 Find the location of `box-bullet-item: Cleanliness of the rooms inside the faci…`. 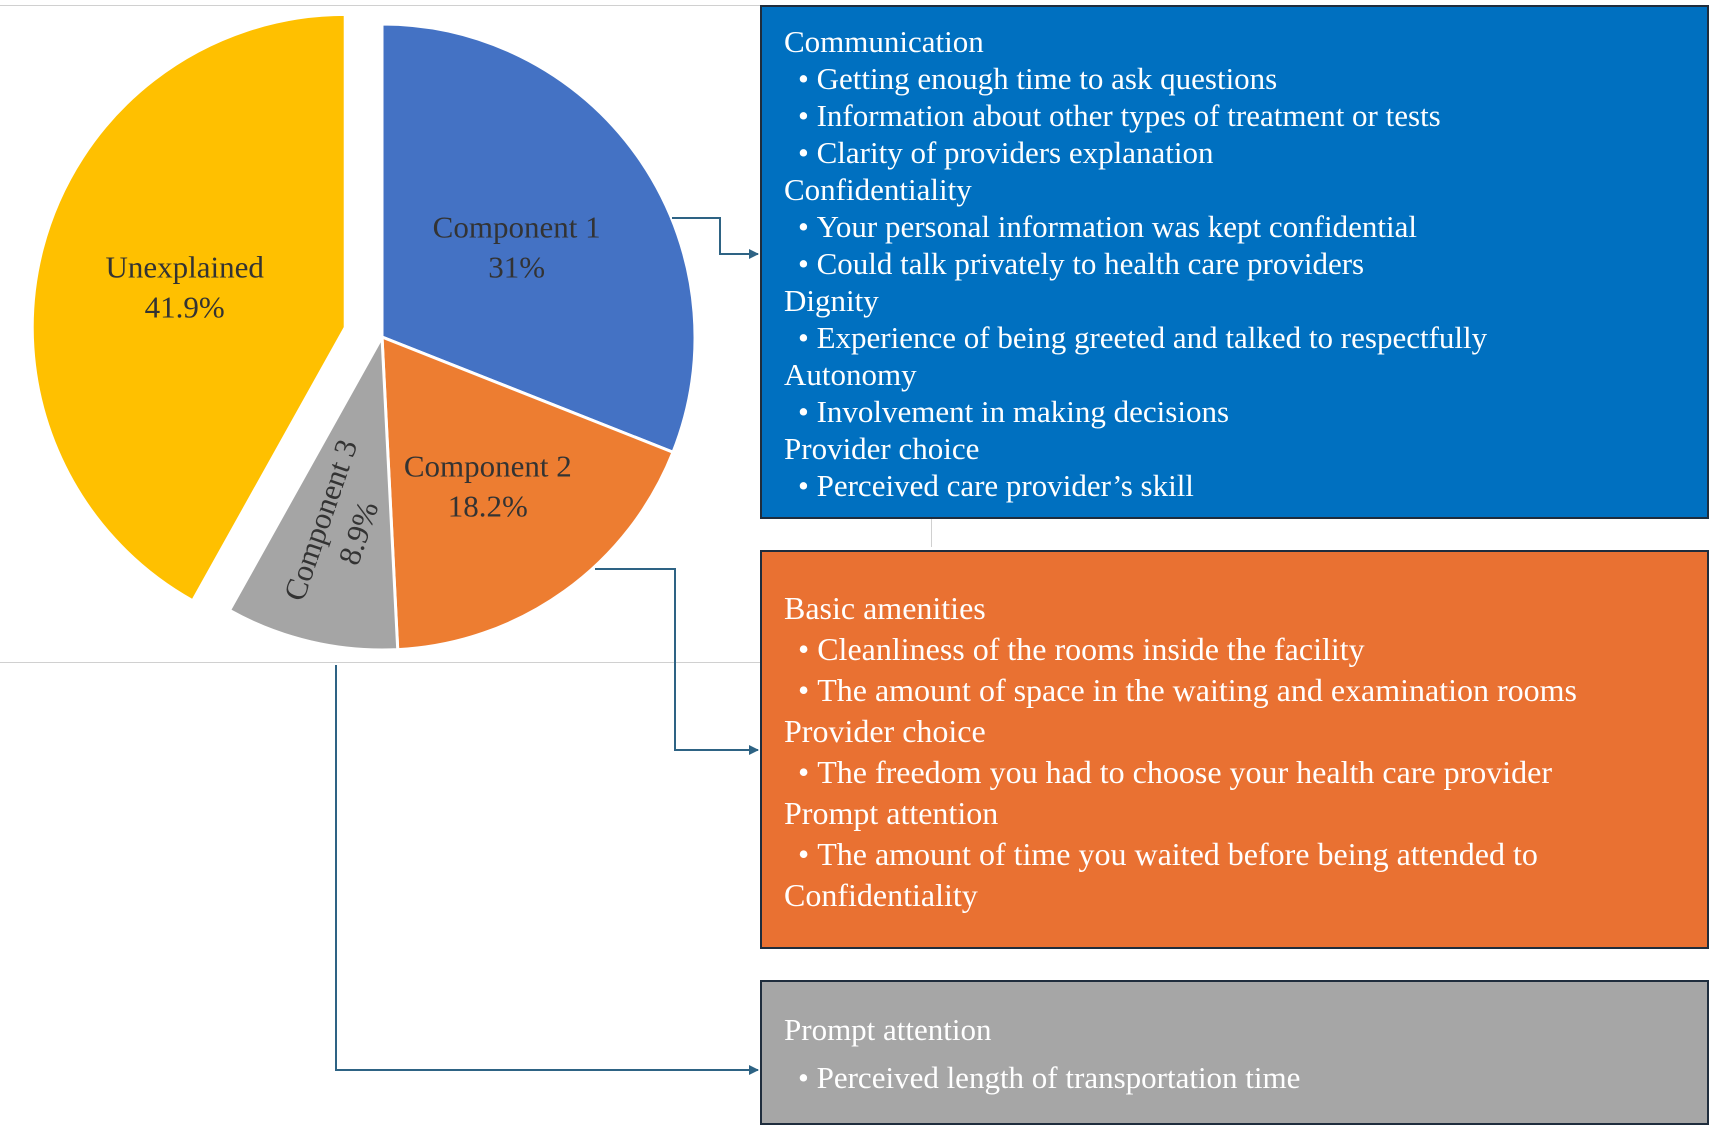

box-bullet-item: Cleanliness of the rooms inside the faci… is located at coordinates (1234, 649).